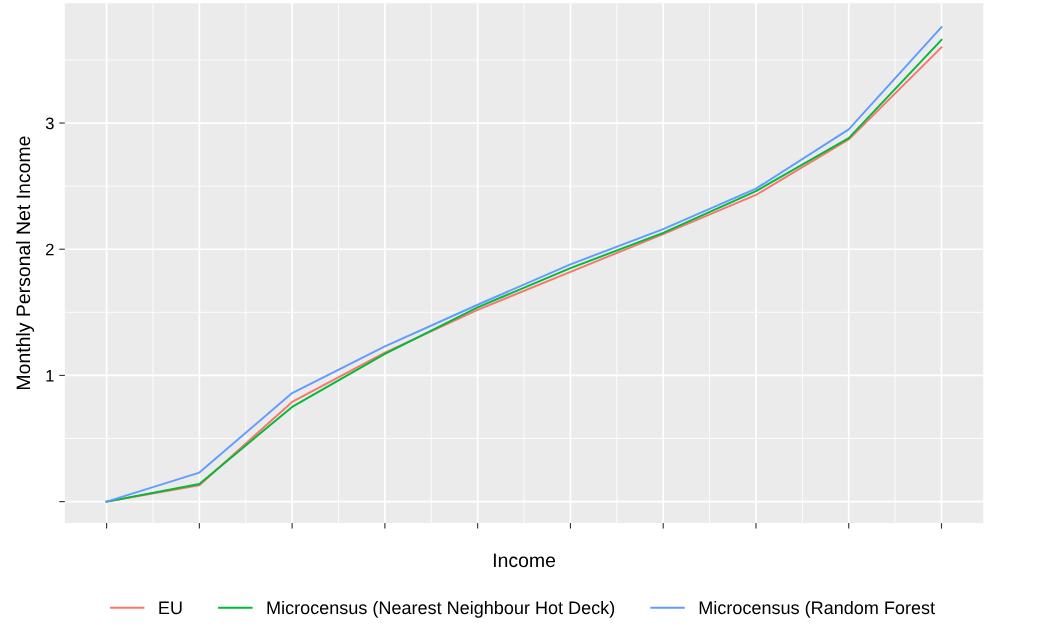 This screenshot has width=1046, height=634. What do you see at coordinates (441, 609) in the screenshot?
I see `legend-label: Microcensus (Nearest Neighbour Hot Deck)` at bounding box center [441, 609].